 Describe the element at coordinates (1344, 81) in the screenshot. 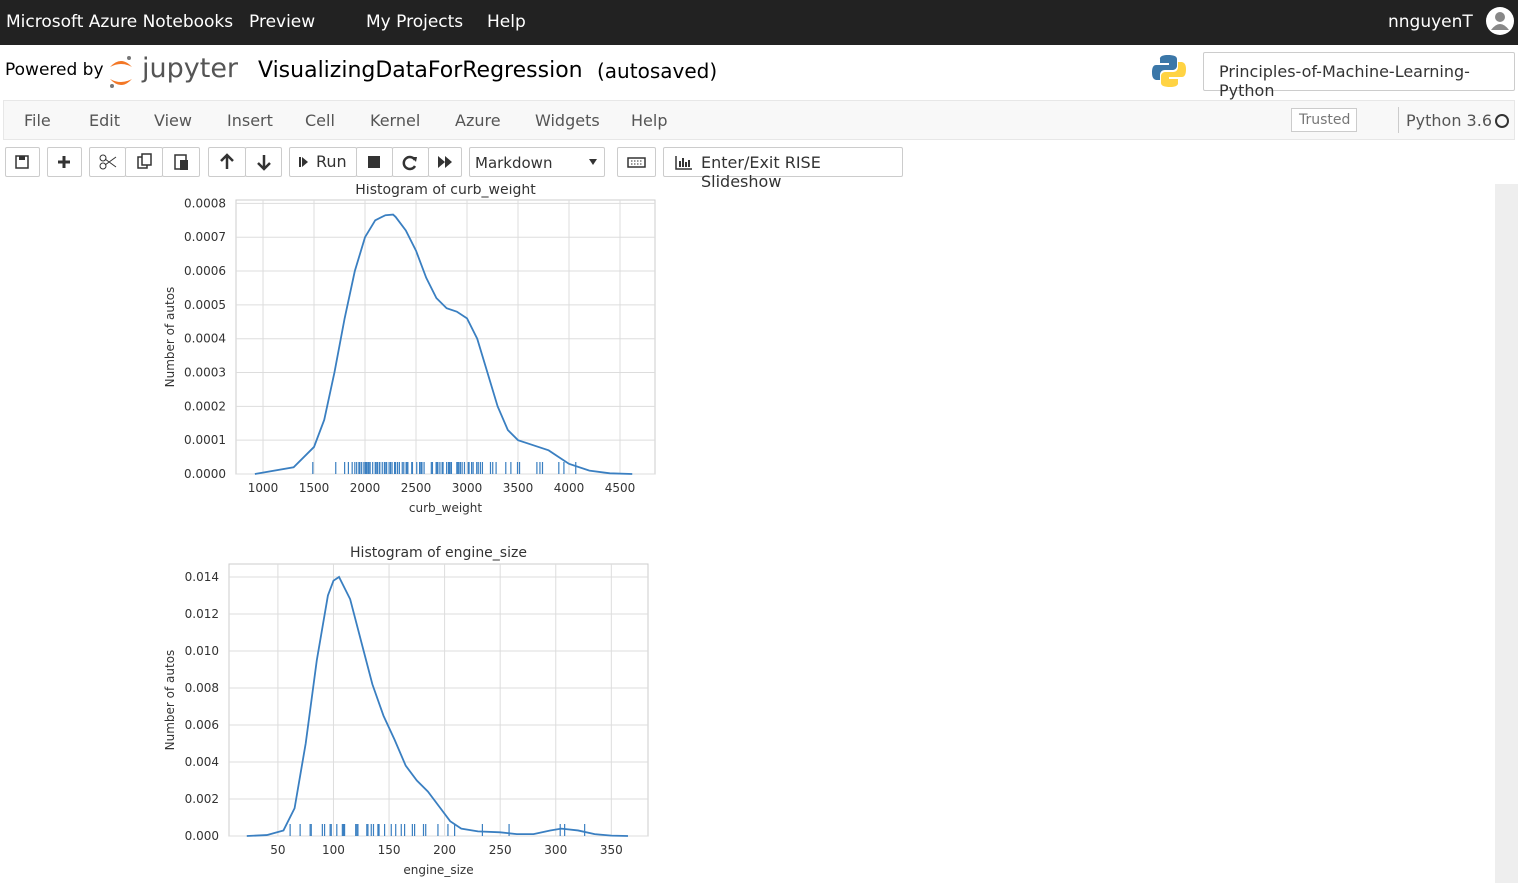

I see `project-name: Principles-of-Machine-Learning-Python` at that location.